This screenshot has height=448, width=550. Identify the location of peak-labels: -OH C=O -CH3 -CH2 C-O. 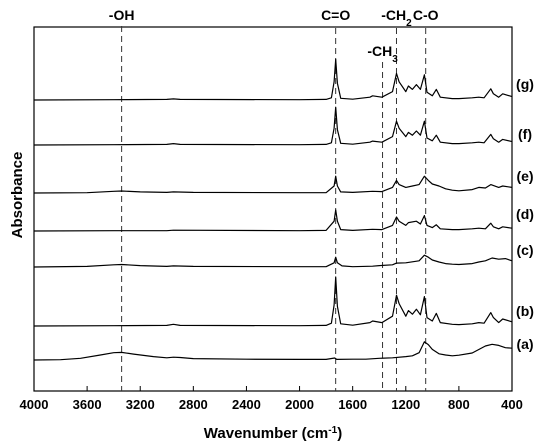
(274, 36).